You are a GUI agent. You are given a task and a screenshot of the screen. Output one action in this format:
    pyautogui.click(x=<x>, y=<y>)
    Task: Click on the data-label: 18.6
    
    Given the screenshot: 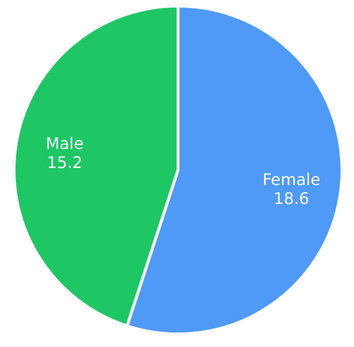 What is the action you would take?
    pyautogui.click(x=292, y=198)
    